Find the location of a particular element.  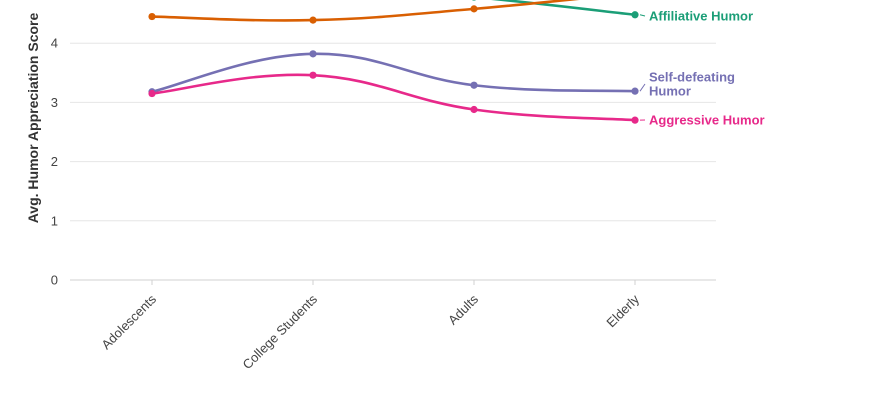

series-label: Aggressive Humor is located at coordinates (707, 120).